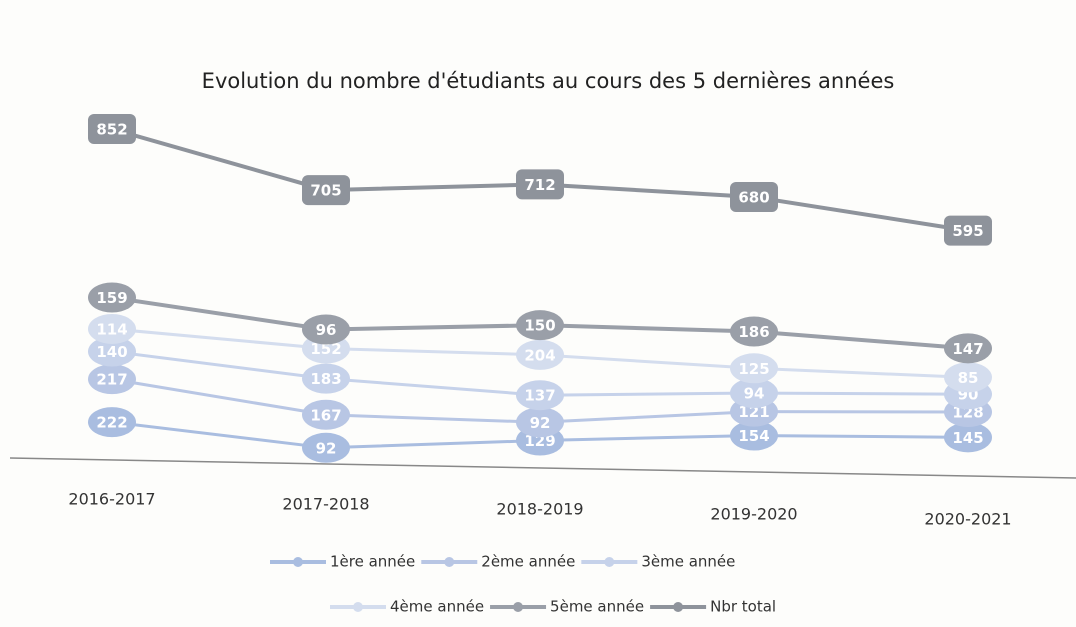 This screenshot has width=1076, height=627. I want to click on data-label: 595, so click(967, 231).